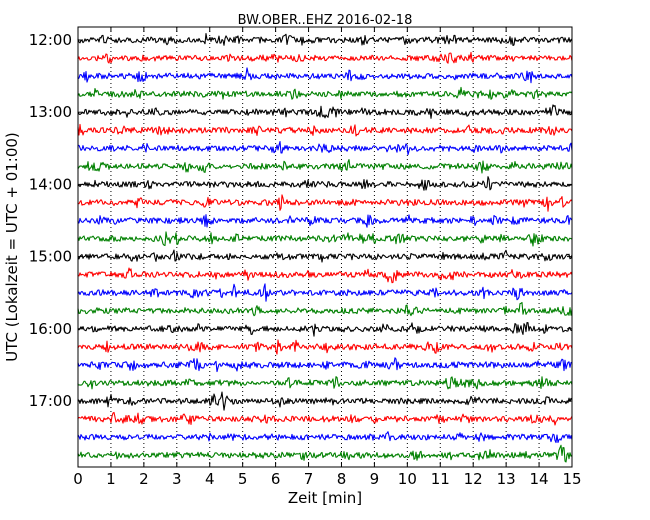 This screenshot has width=650, height=520. Describe the element at coordinates (50, 401) in the screenshot. I see `y-tick-label: 17:00` at that location.